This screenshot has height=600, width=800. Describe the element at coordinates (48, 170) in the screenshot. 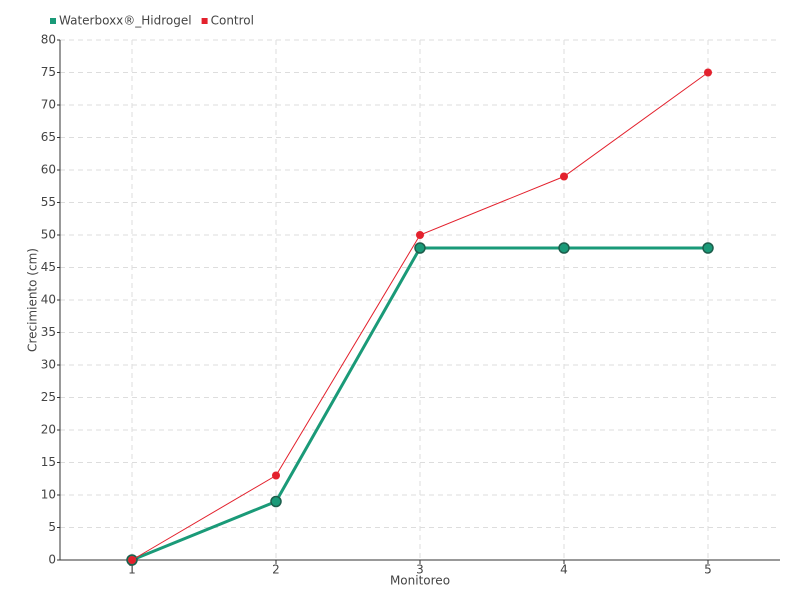

I see `y-tick-label: 60` at that location.